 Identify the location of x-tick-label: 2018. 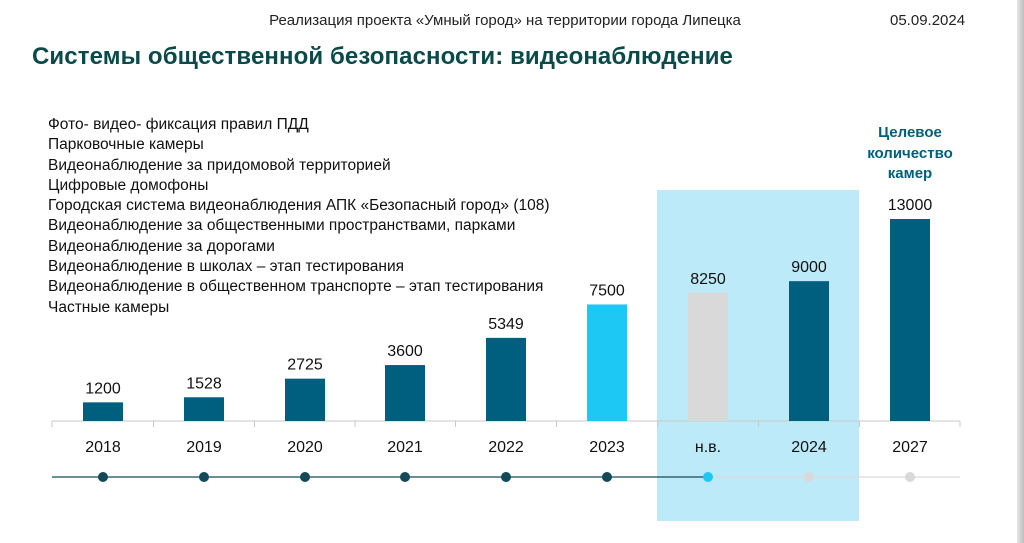
(103, 447).